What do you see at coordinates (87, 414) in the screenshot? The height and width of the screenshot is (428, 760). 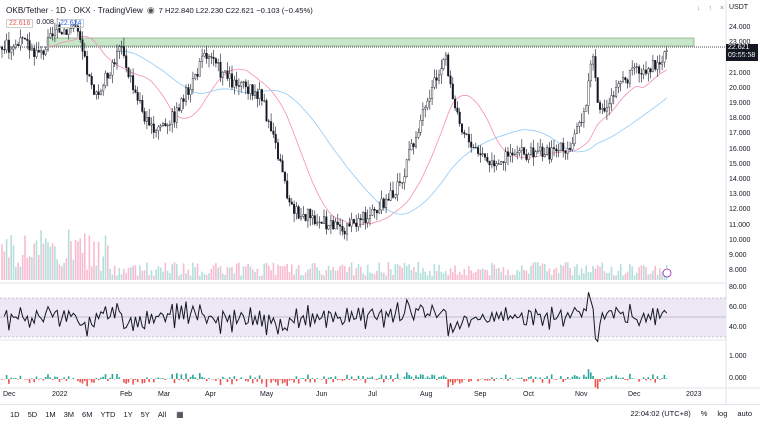 I see `timeframe-button: 6M` at bounding box center [87, 414].